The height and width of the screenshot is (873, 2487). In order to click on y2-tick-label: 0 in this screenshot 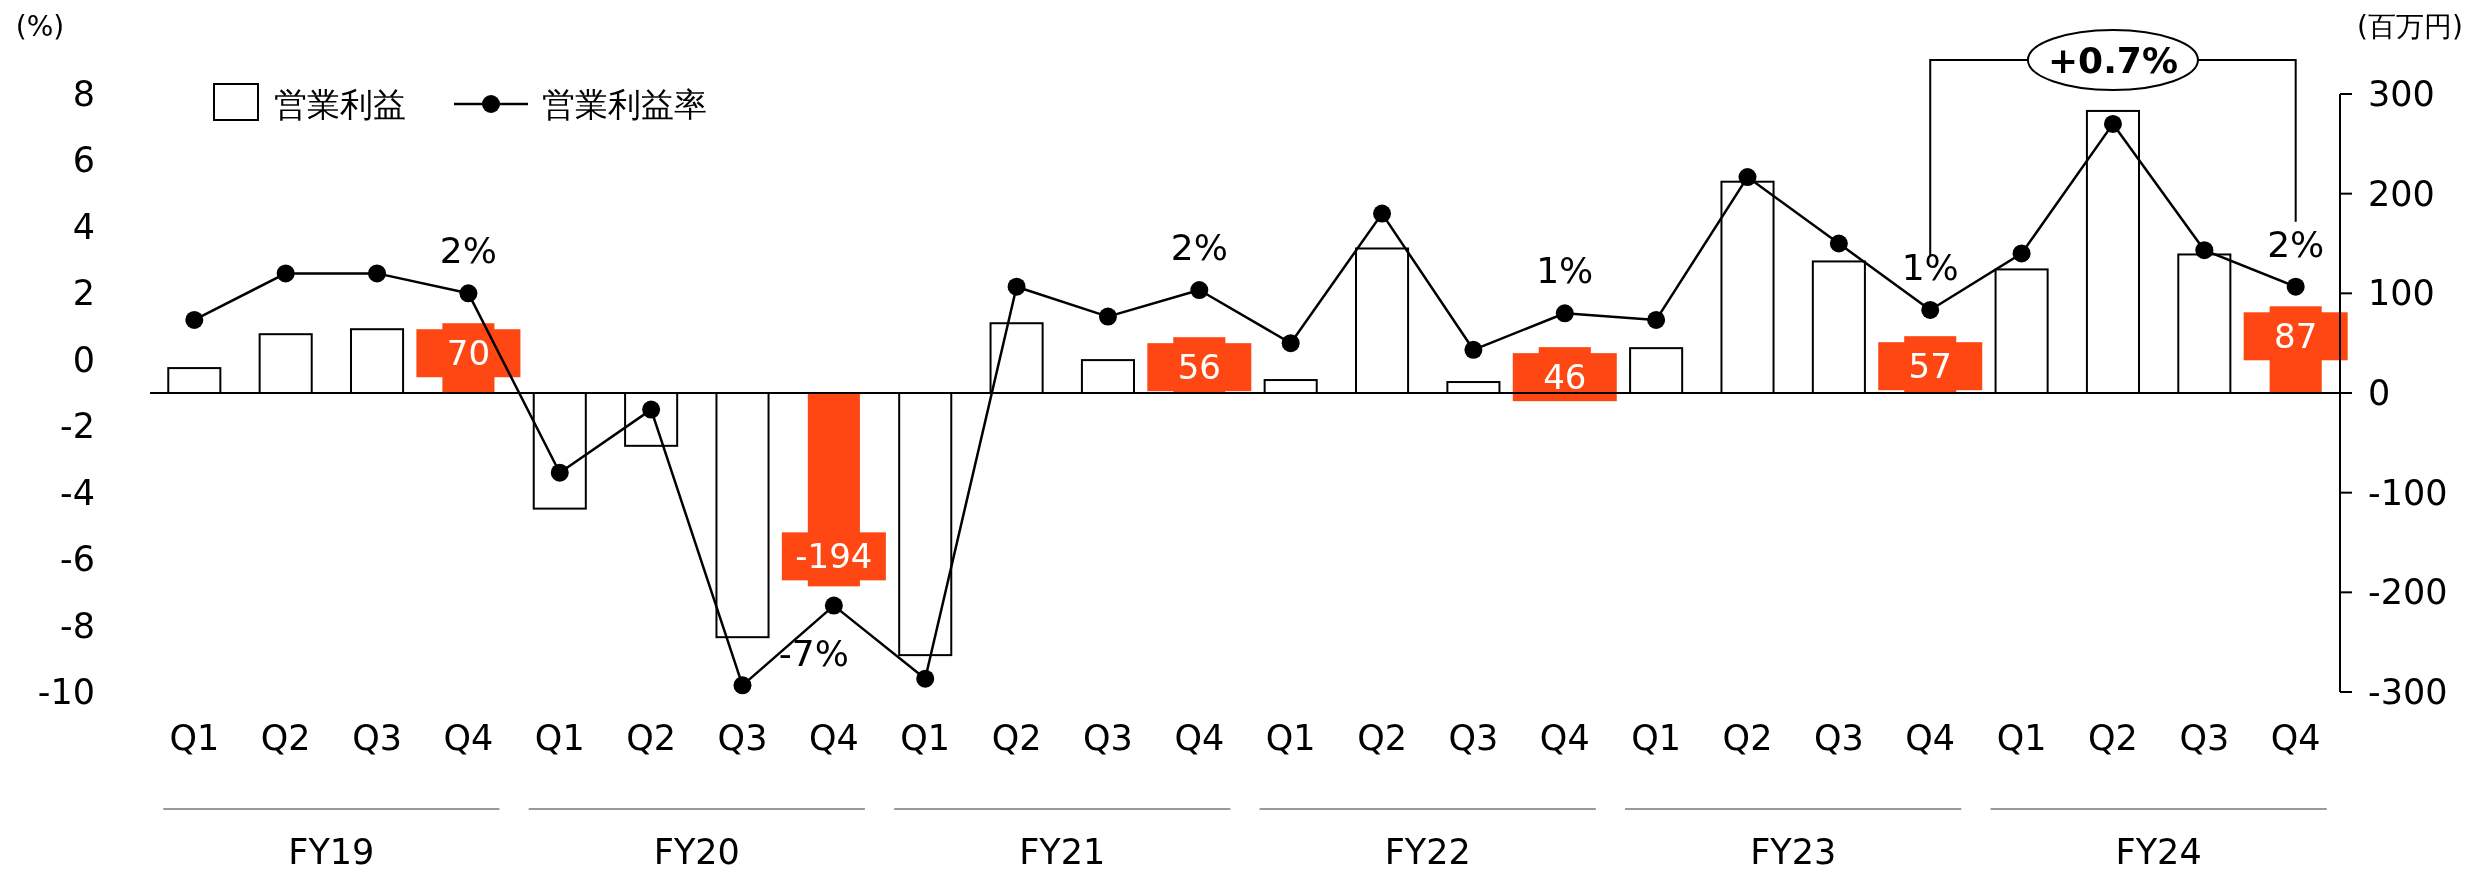, I will do `click(2379, 393)`.